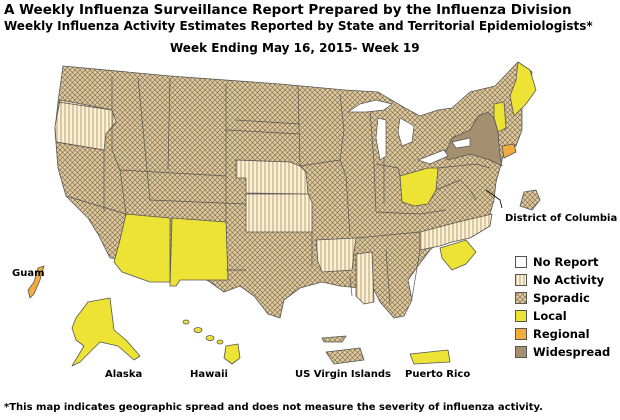 The height and width of the screenshot is (420, 620). What do you see at coordinates (406, 132) in the screenshot?
I see `lake-huron` at bounding box center [406, 132].